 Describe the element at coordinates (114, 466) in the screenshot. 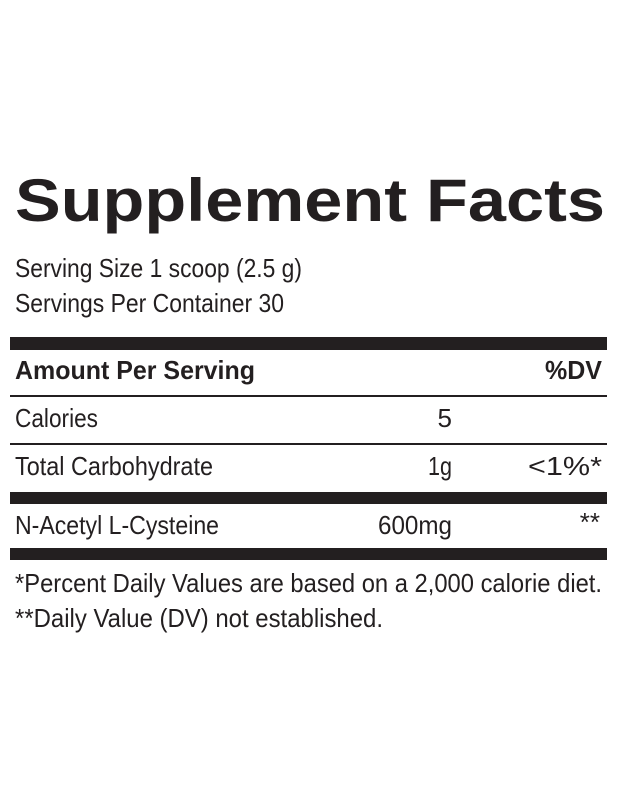

I see `row-name: Total Carbohydrate` at that location.